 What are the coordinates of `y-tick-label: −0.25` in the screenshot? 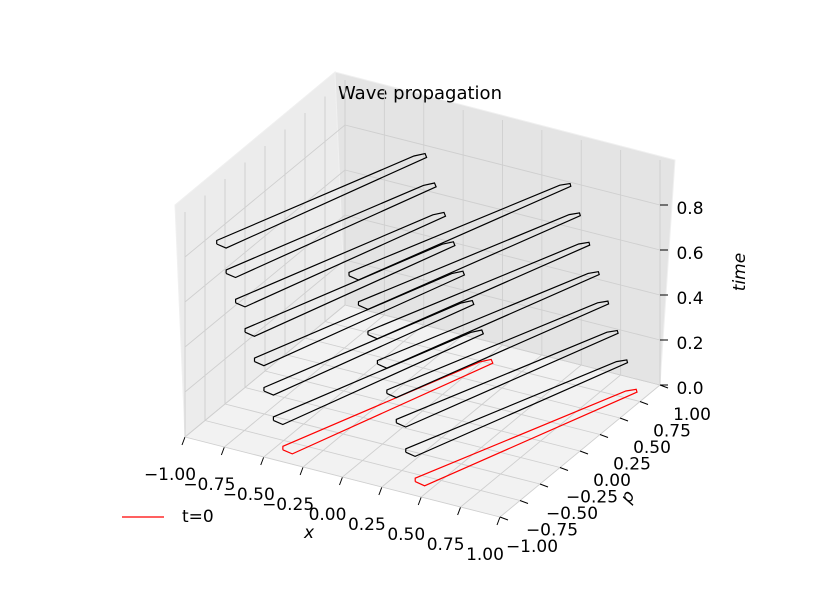 It's located at (592, 498).